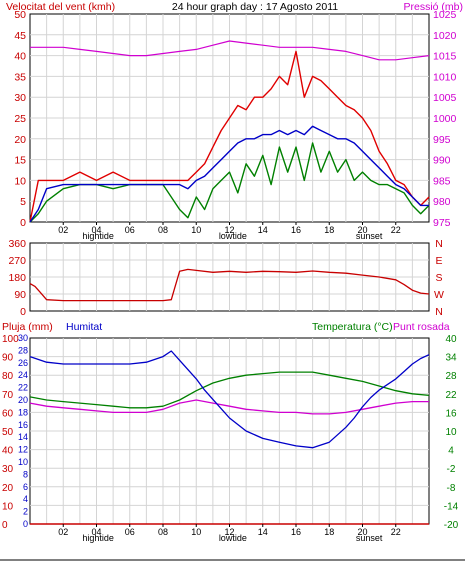  What do you see at coordinates (362, 230) in the screenshot?
I see `x-tick-label: 20` at bounding box center [362, 230].